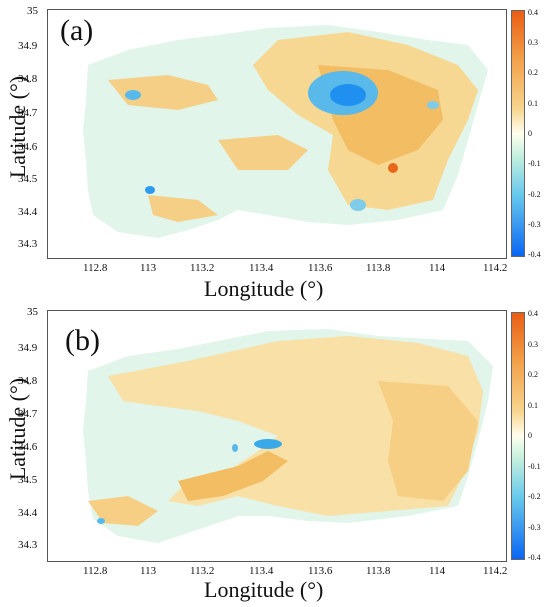  I want to click on positive-zone-b4, so click(123, 511).